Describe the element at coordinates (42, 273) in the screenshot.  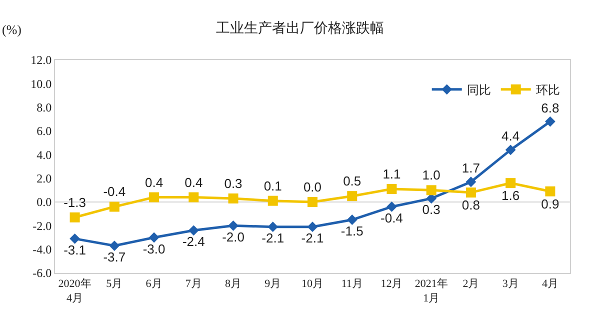
I see `y-tick-label: -6.0` at that location.